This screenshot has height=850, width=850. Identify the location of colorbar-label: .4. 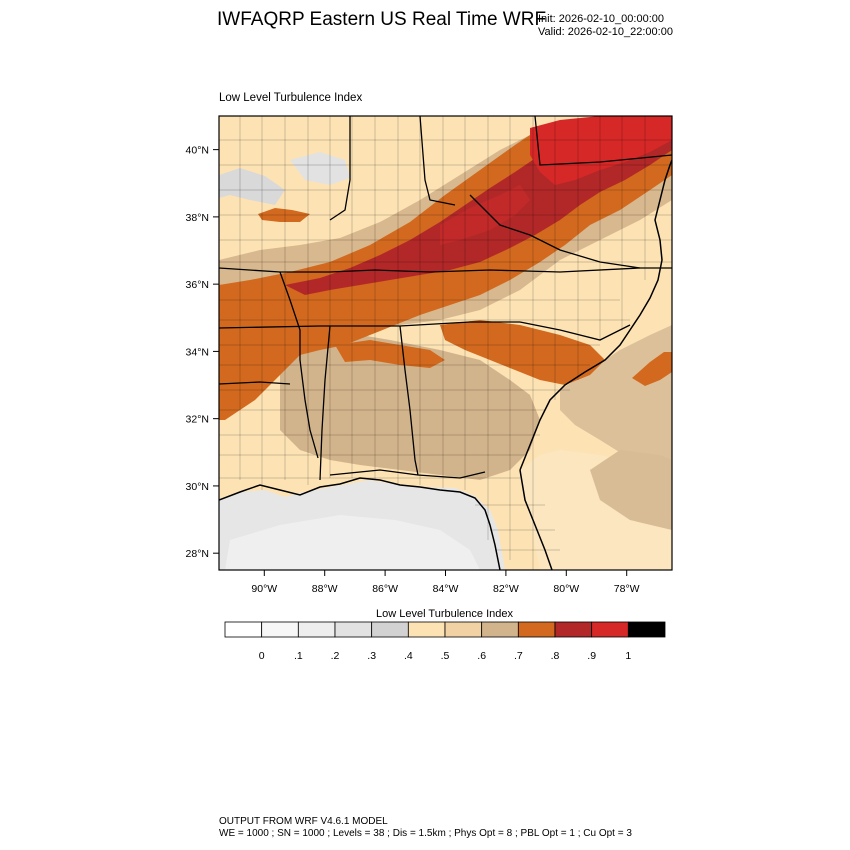
(408, 656).